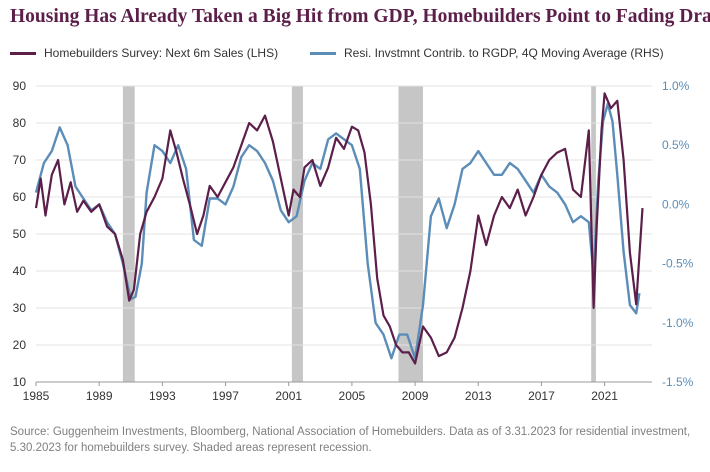 This screenshot has width=710, height=472. I want to click on y-left-tick-label-7: 20, so click(20, 345).